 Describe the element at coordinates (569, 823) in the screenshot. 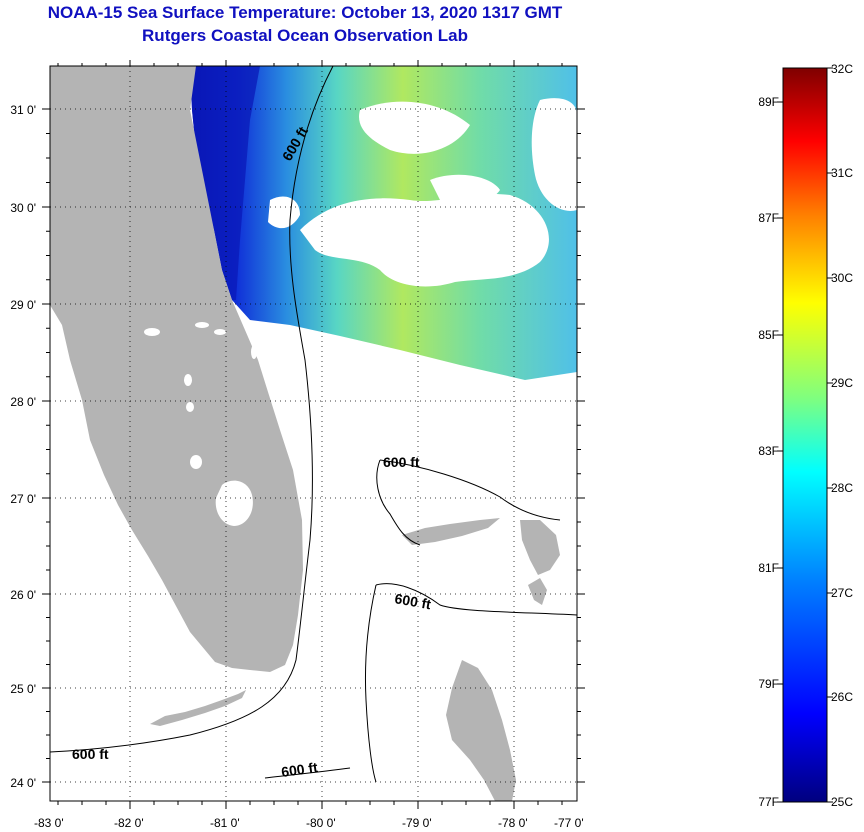

I see `lon-tick-label: -77 0'` at that location.